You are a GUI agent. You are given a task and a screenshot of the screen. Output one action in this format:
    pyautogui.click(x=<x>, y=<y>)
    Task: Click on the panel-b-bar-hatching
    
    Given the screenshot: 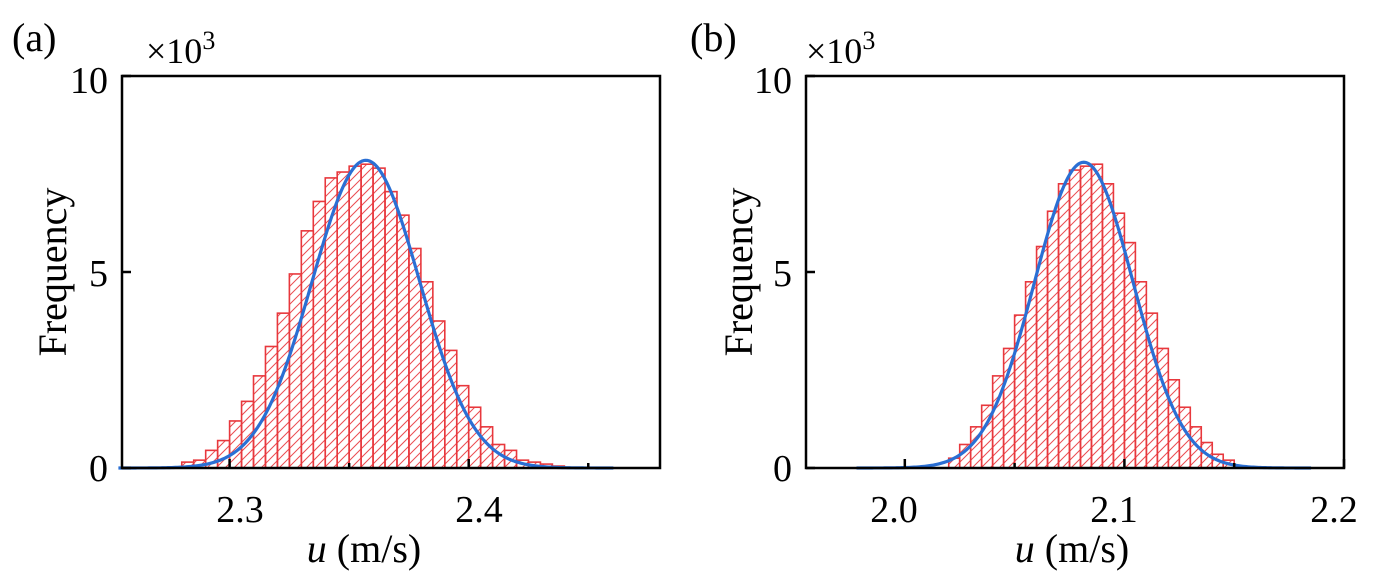 What is the action you would take?
    pyautogui.click(x=1091, y=316)
    